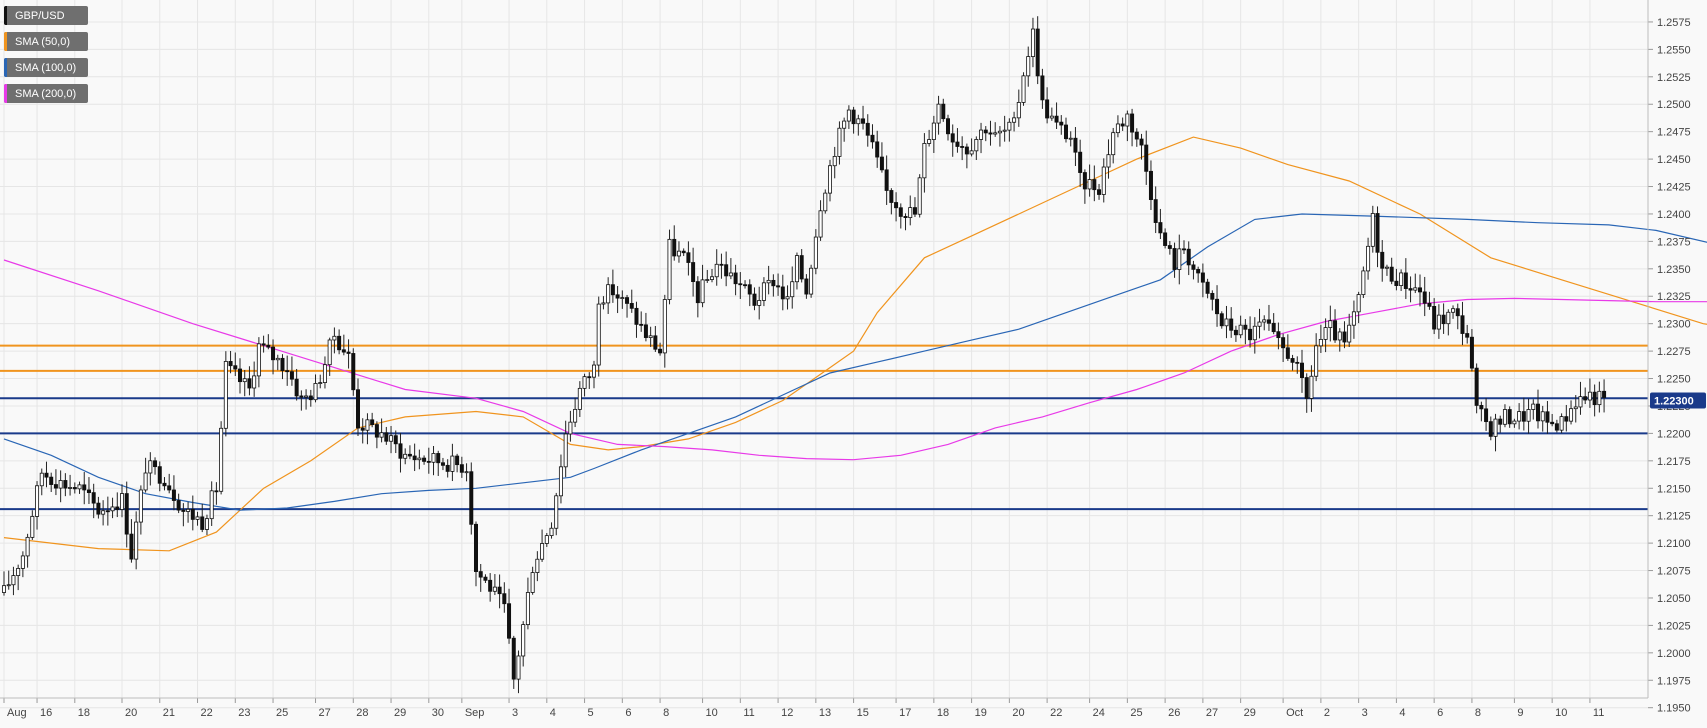  What do you see at coordinates (1136, 713) in the screenshot?
I see `x-tick-label: 25` at bounding box center [1136, 713].